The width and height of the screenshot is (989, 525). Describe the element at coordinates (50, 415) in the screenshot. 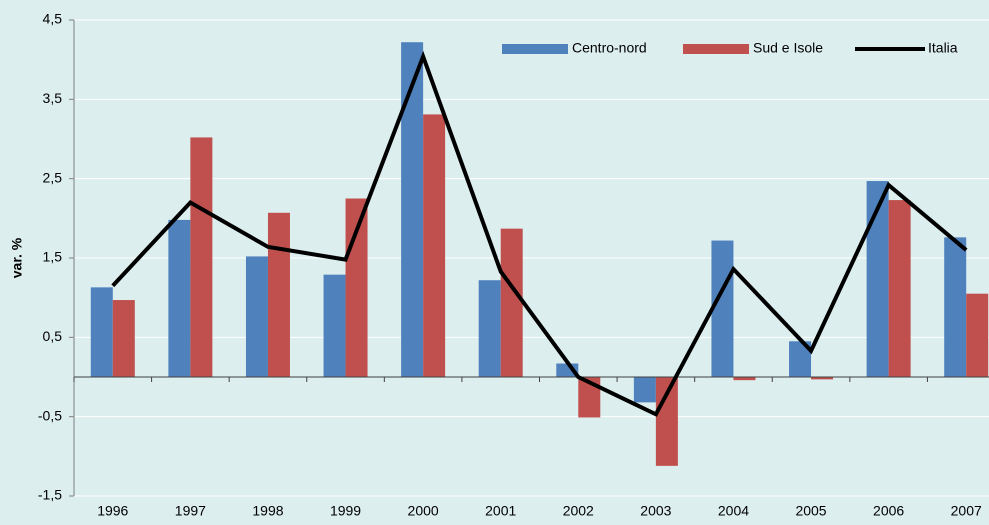

I see `y-tick-label: -0,5` at that location.